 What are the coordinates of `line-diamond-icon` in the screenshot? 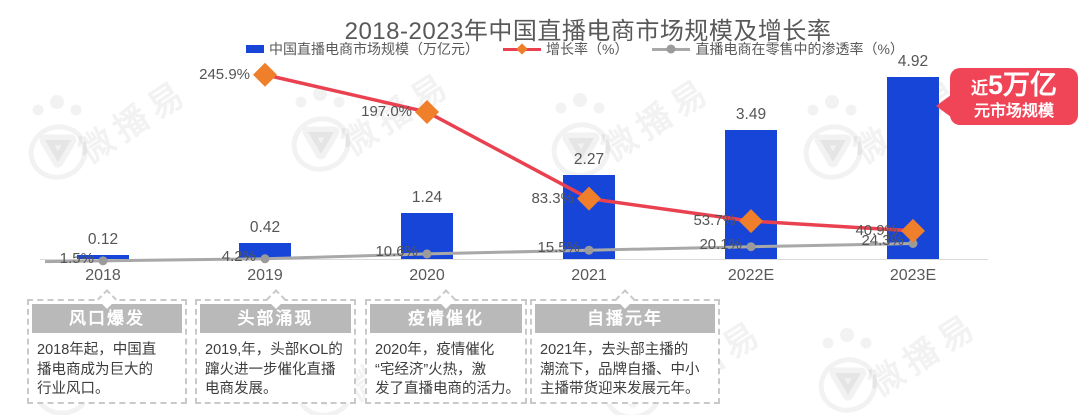 It's located at (522, 49).